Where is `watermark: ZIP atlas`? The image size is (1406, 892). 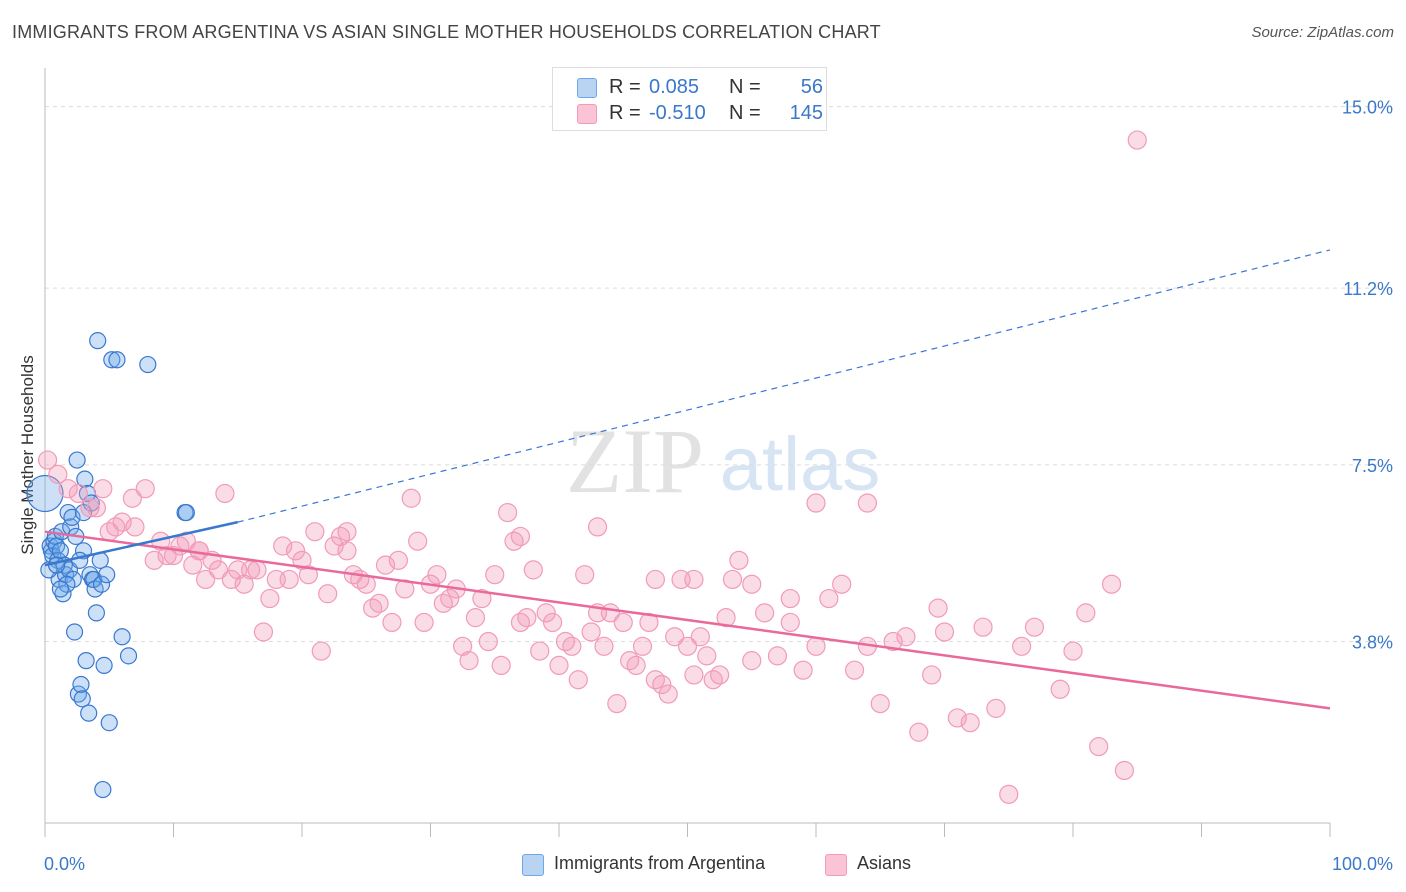
watermark: ZIP atlas is located at coordinates (723, 461).